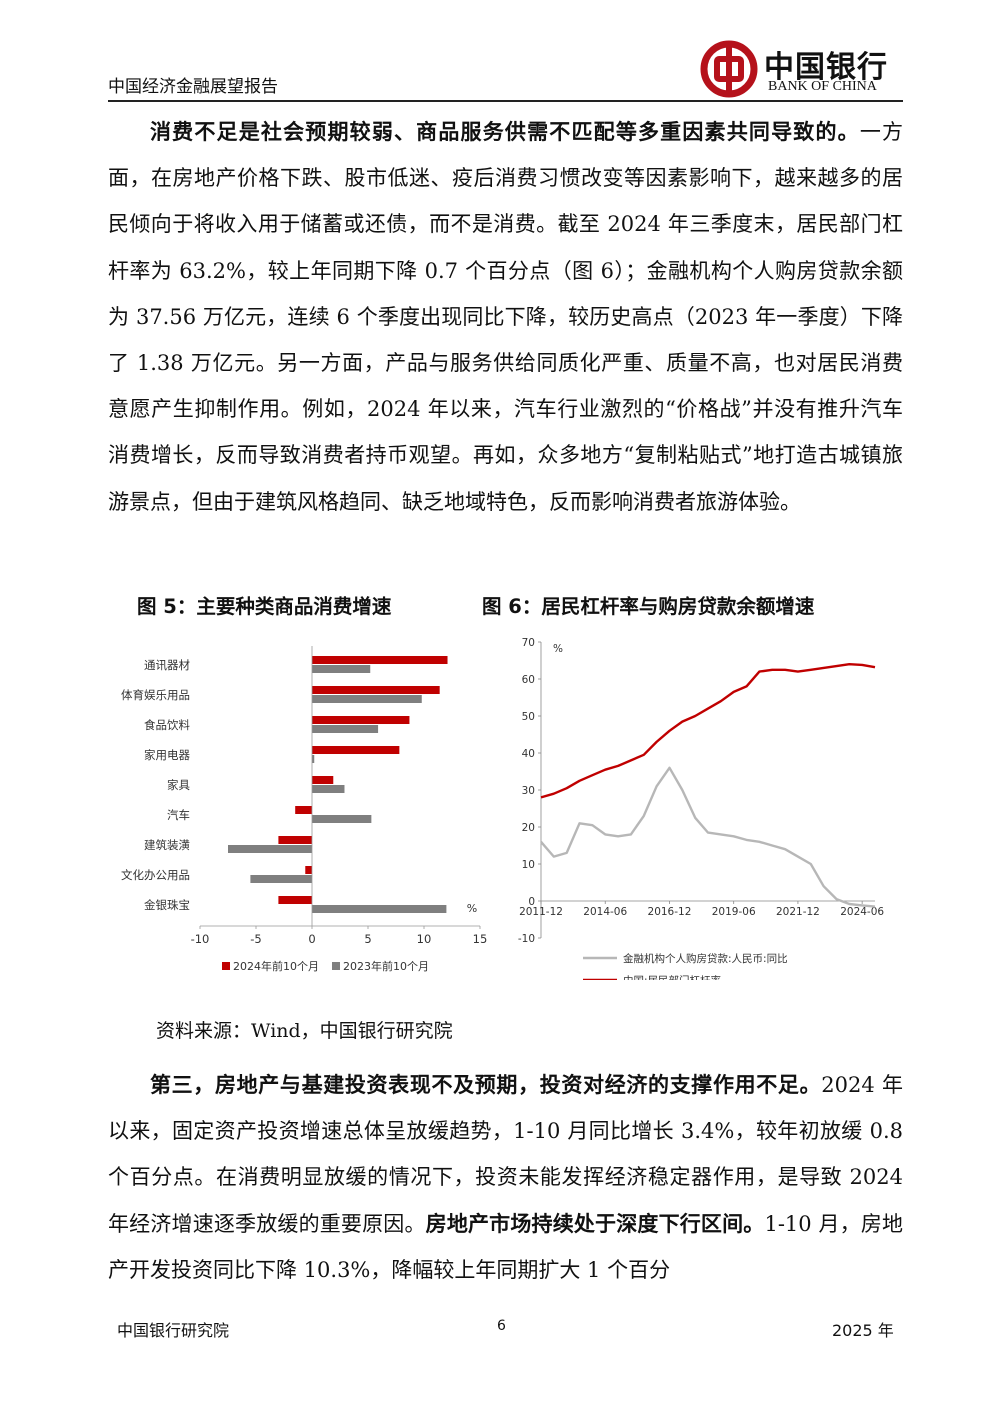 The width and height of the screenshot is (992, 1403). Describe the element at coordinates (505, 101) in the screenshot. I see `header-divider` at that location.